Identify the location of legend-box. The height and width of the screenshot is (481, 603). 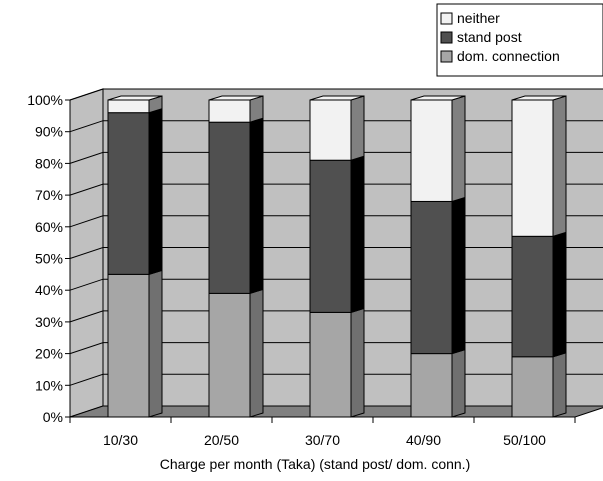
(519, 40).